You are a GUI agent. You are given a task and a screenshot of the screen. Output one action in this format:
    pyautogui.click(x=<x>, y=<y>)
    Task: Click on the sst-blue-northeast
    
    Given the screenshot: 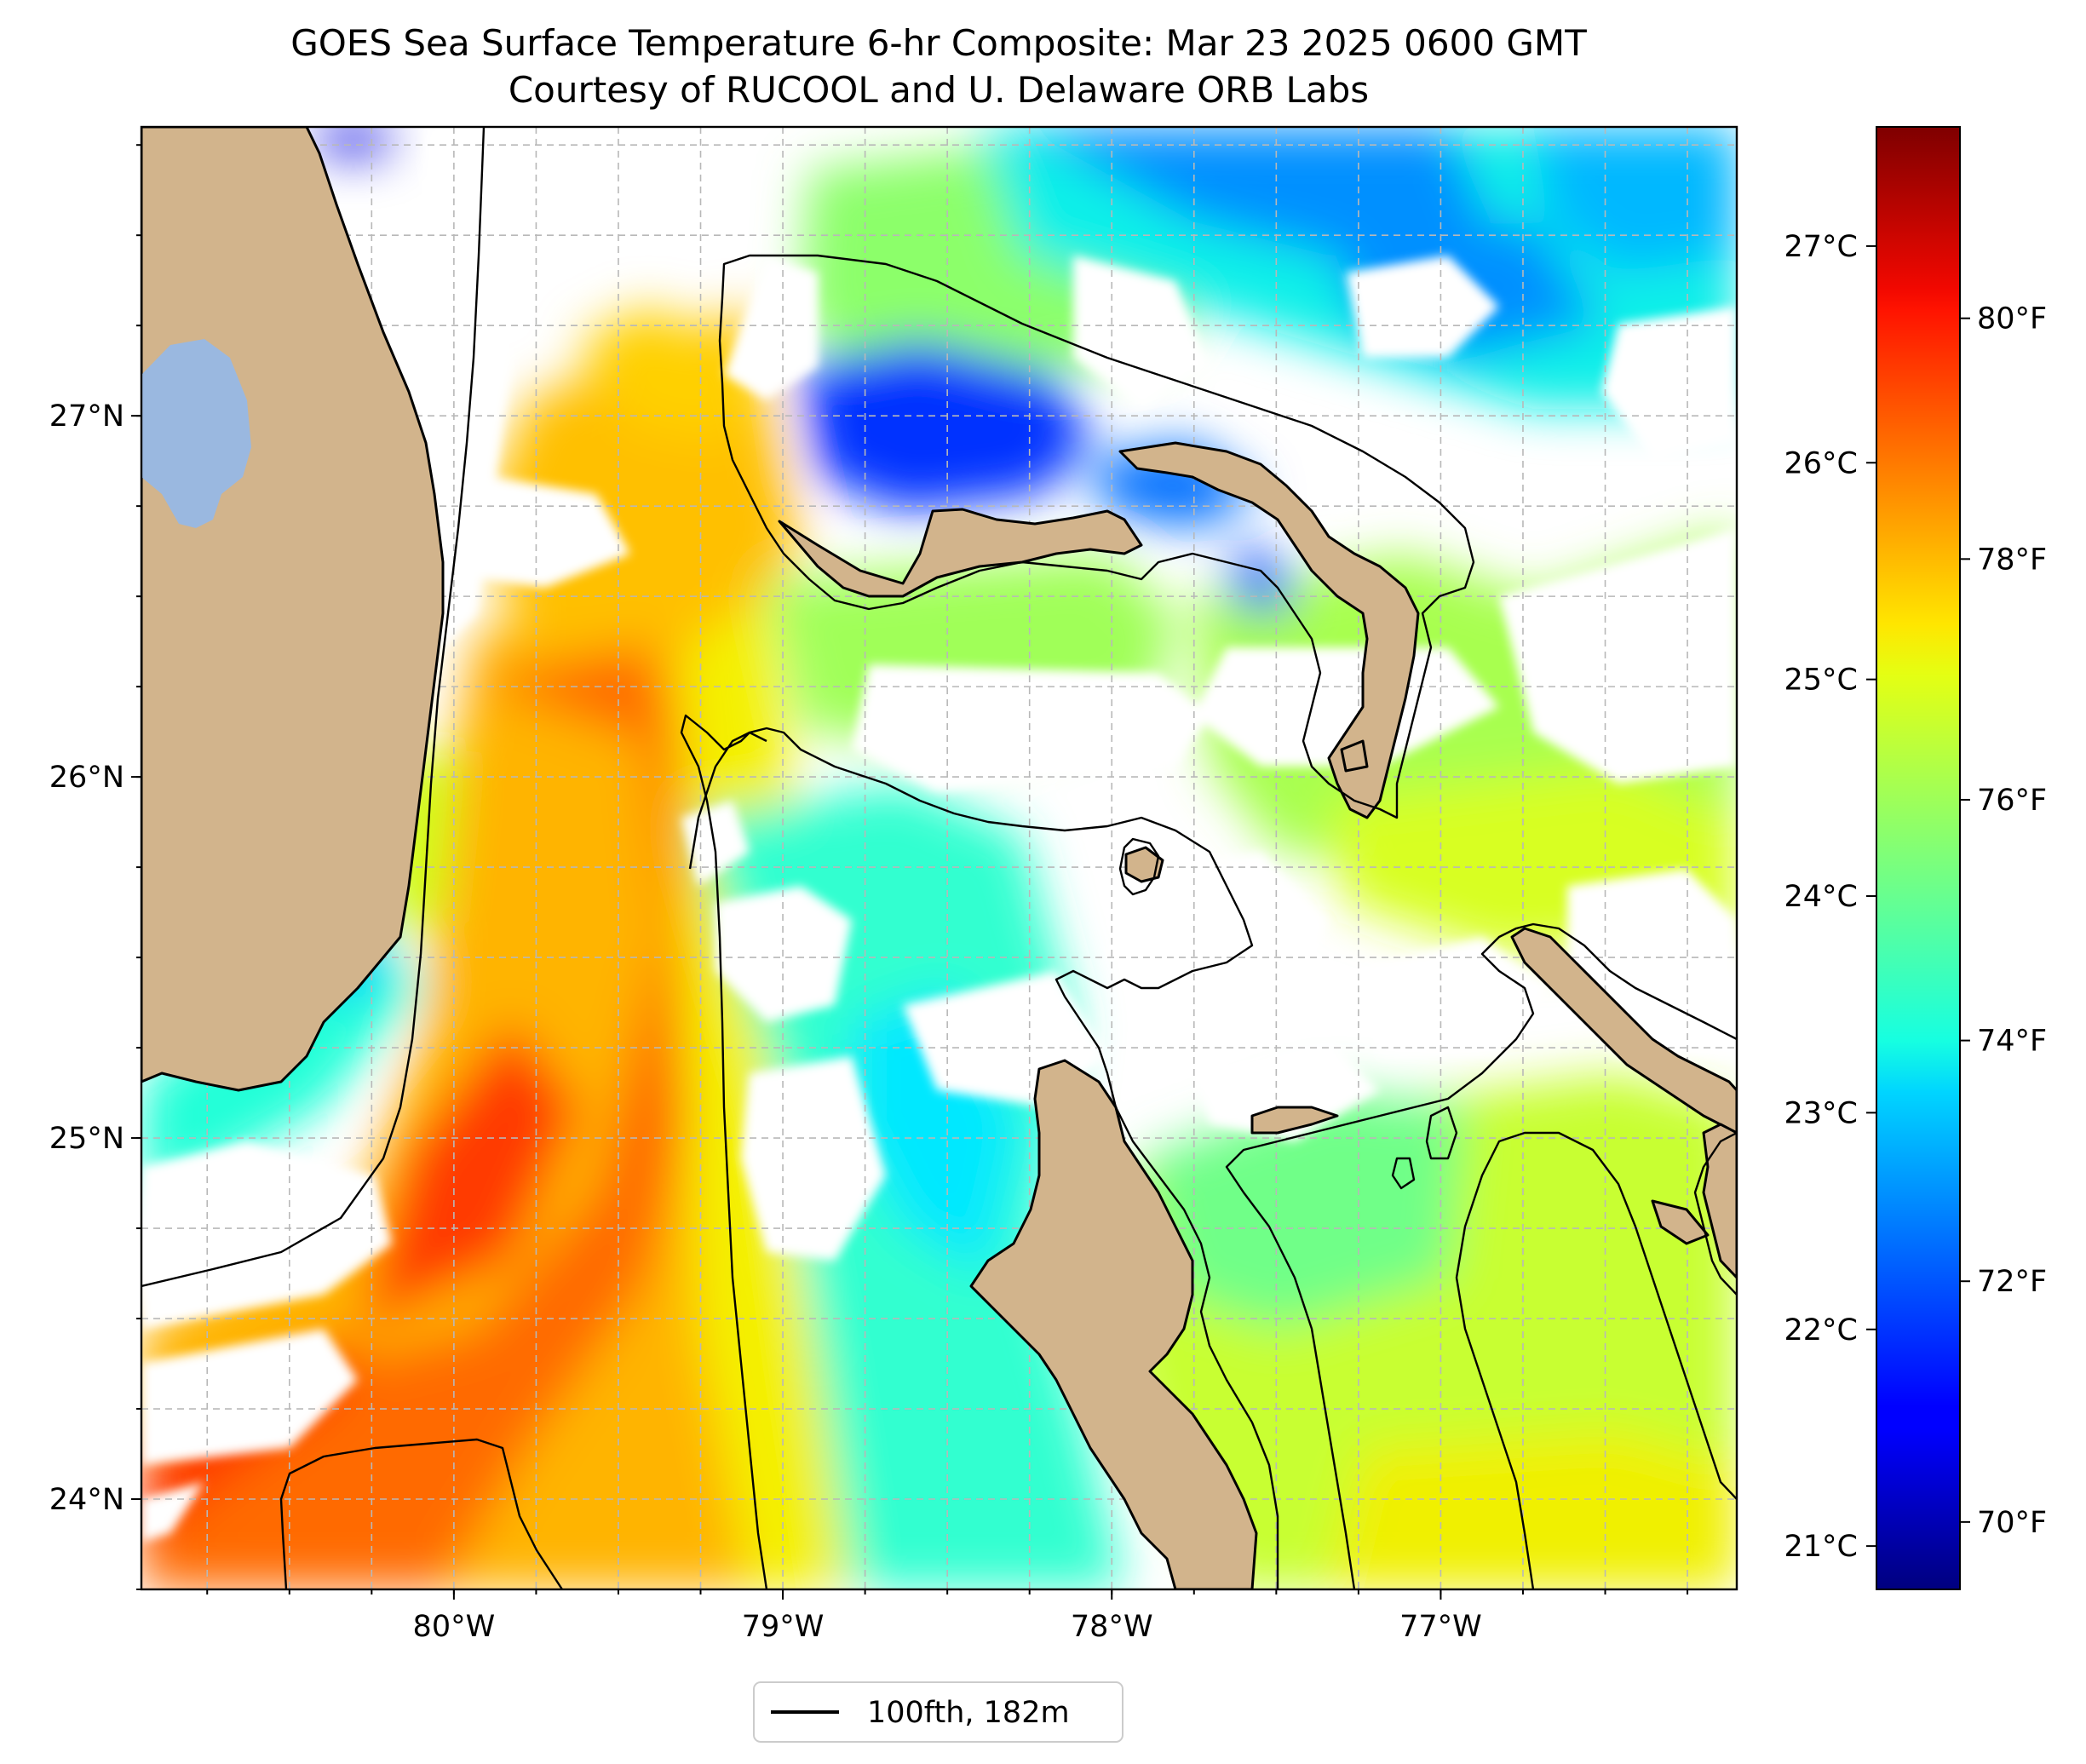 What is the action you would take?
    pyautogui.click(x=1256, y=191)
    